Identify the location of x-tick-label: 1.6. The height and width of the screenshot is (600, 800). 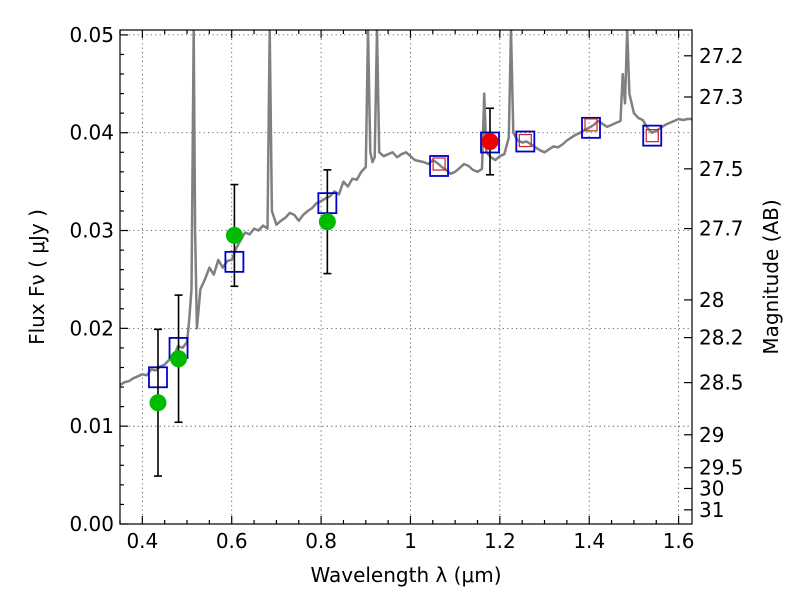
(679, 541).